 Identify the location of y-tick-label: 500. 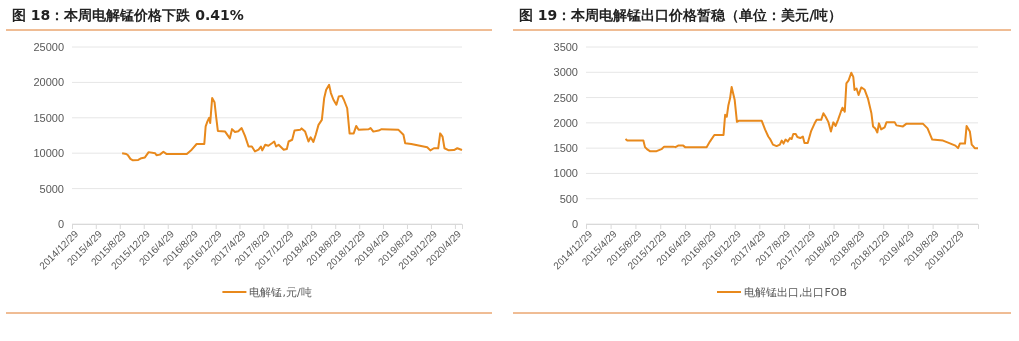
(568, 198).